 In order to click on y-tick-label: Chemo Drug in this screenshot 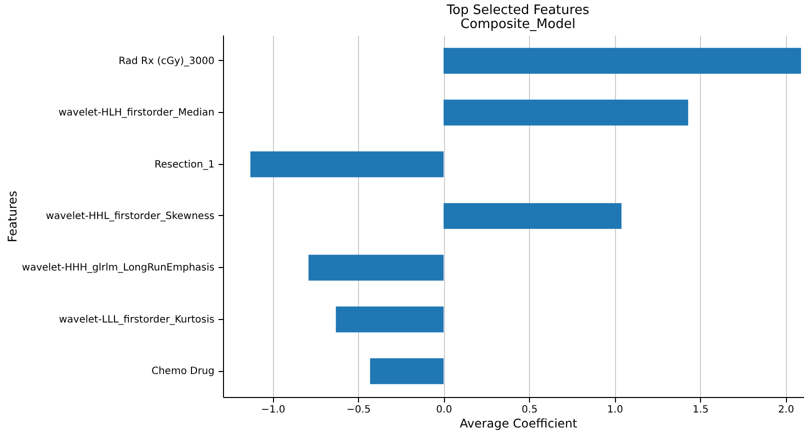, I will do `click(182, 372)`.